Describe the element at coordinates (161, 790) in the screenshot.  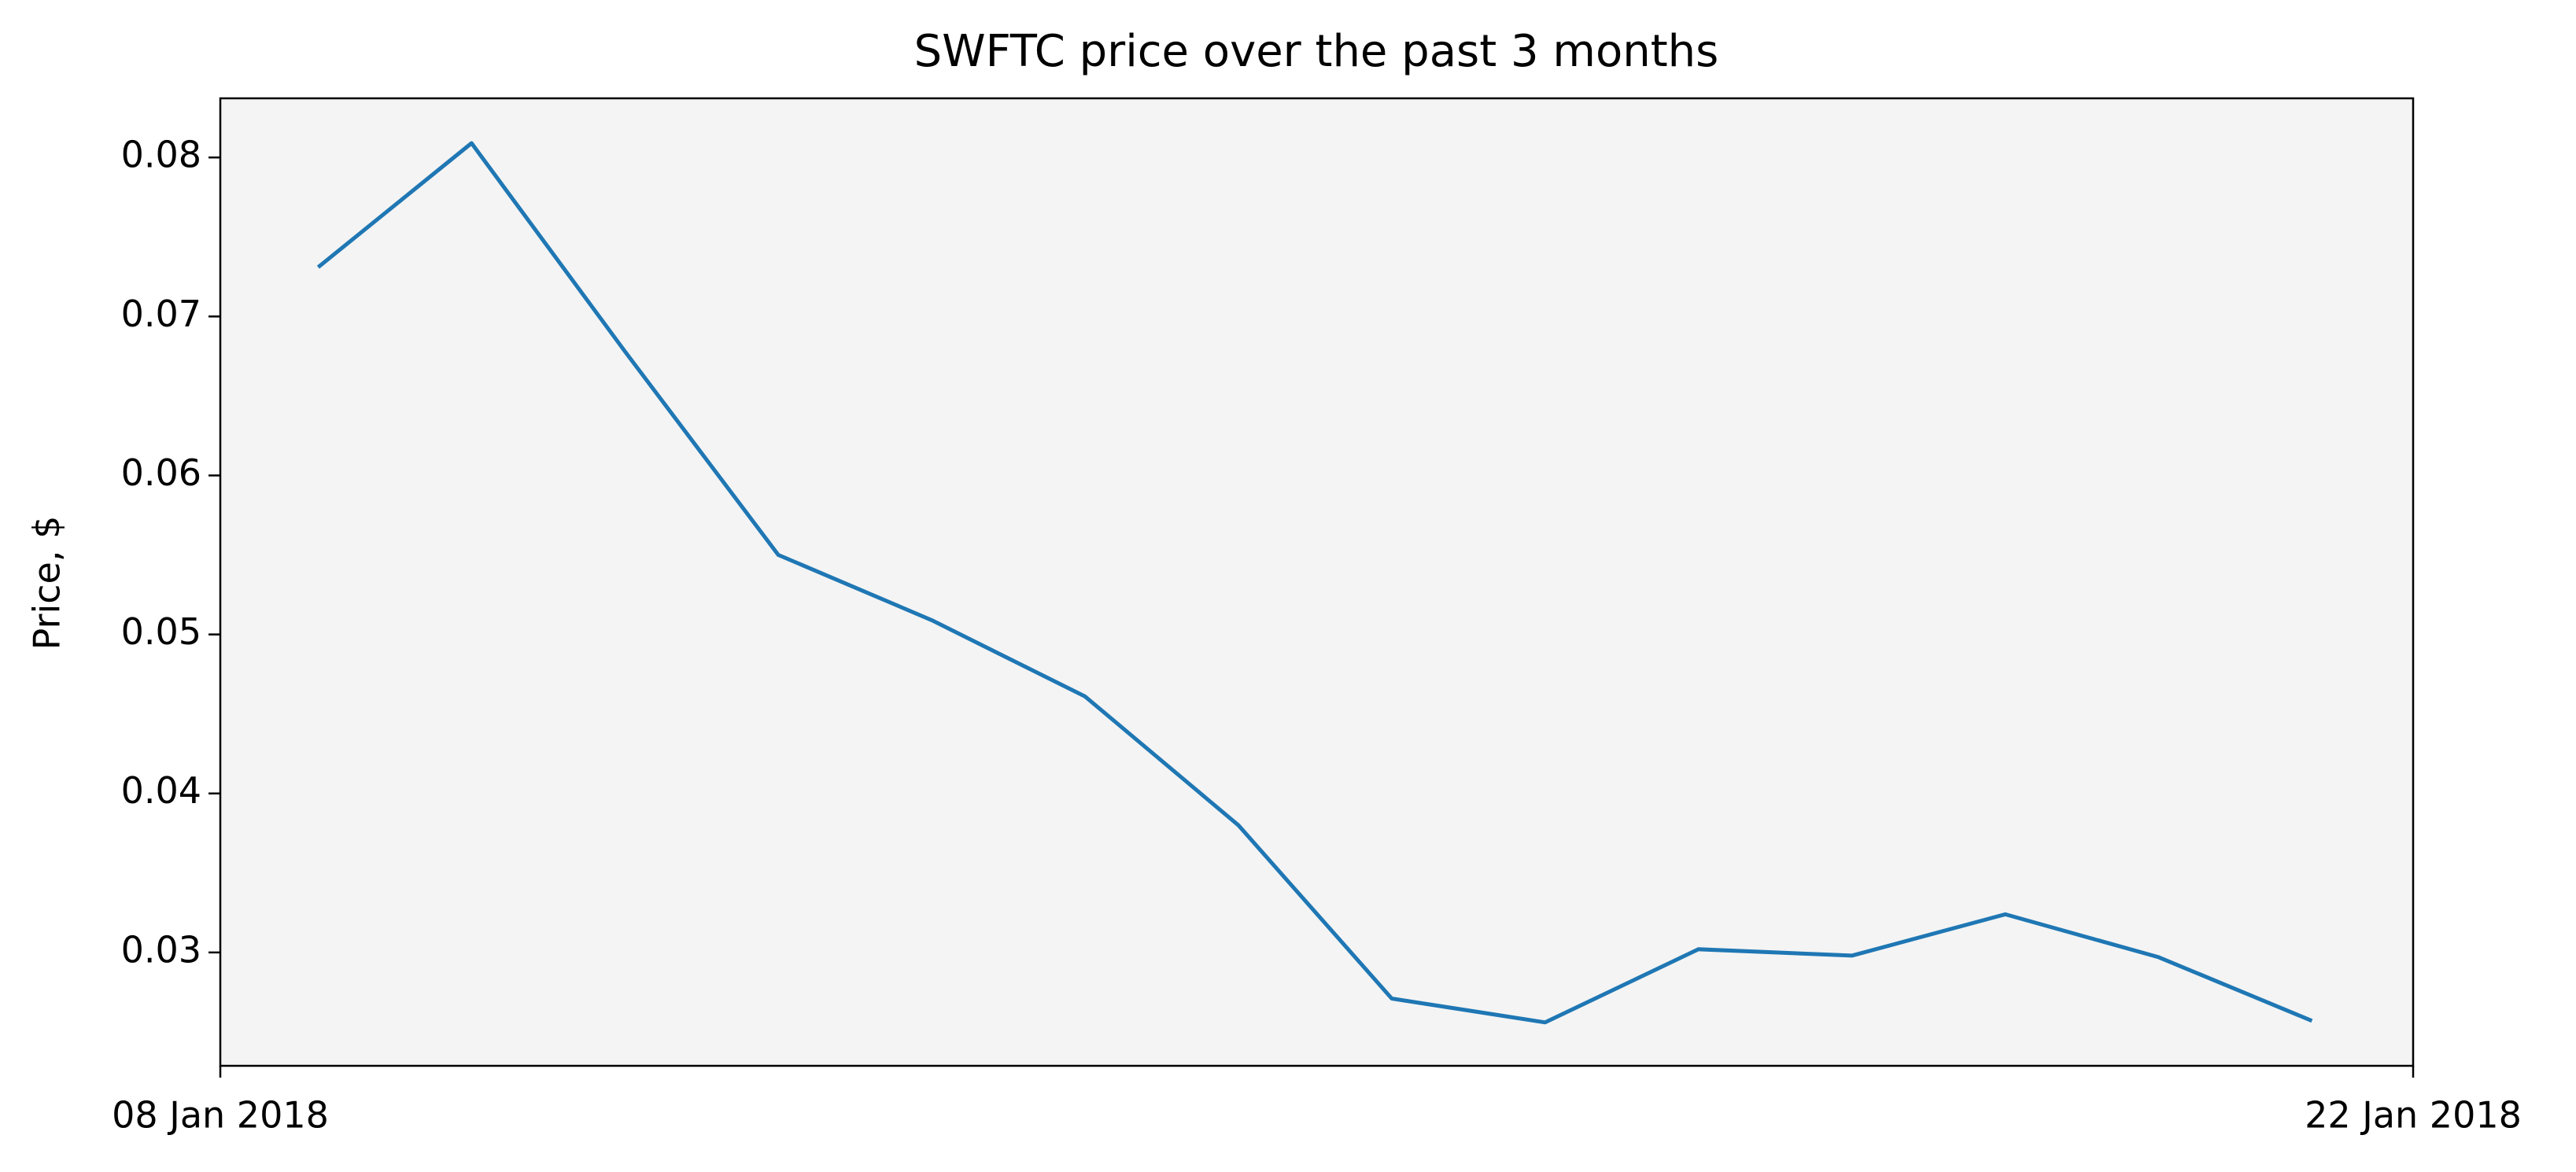
I see `y-tick-label: 0.04` at that location.